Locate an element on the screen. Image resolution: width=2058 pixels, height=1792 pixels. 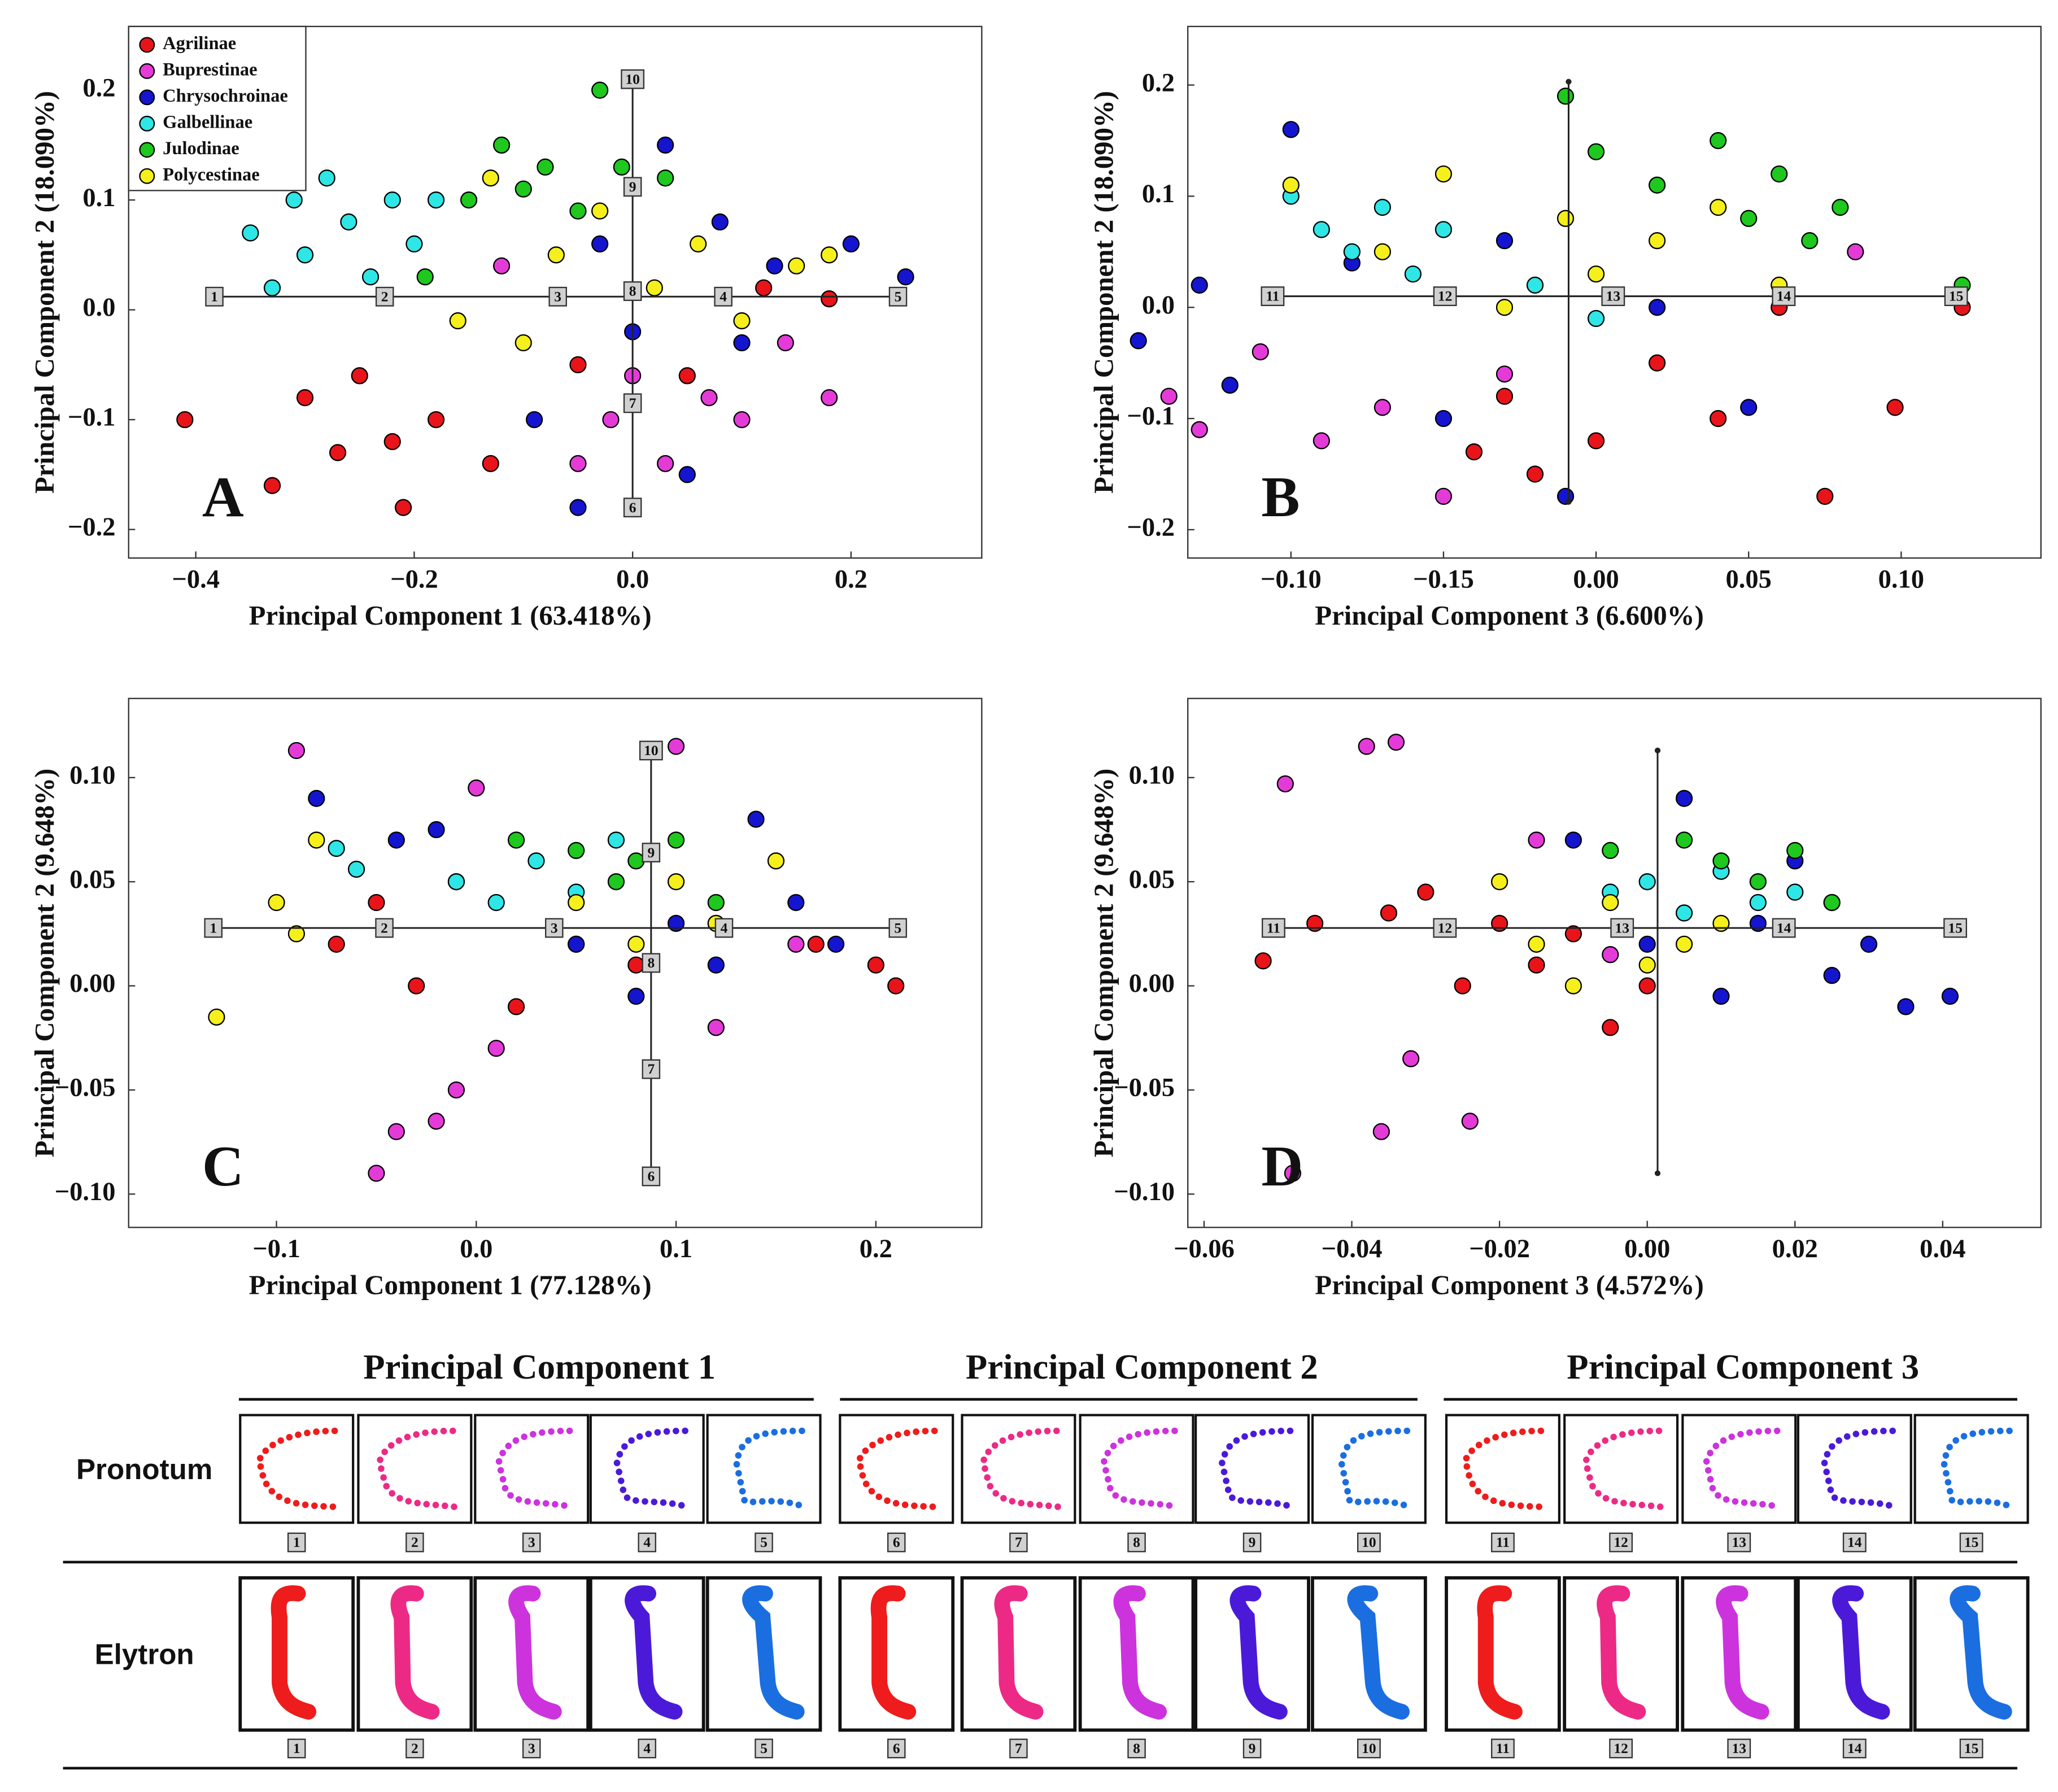
shape-box is located at coordinates (1621, 1654).